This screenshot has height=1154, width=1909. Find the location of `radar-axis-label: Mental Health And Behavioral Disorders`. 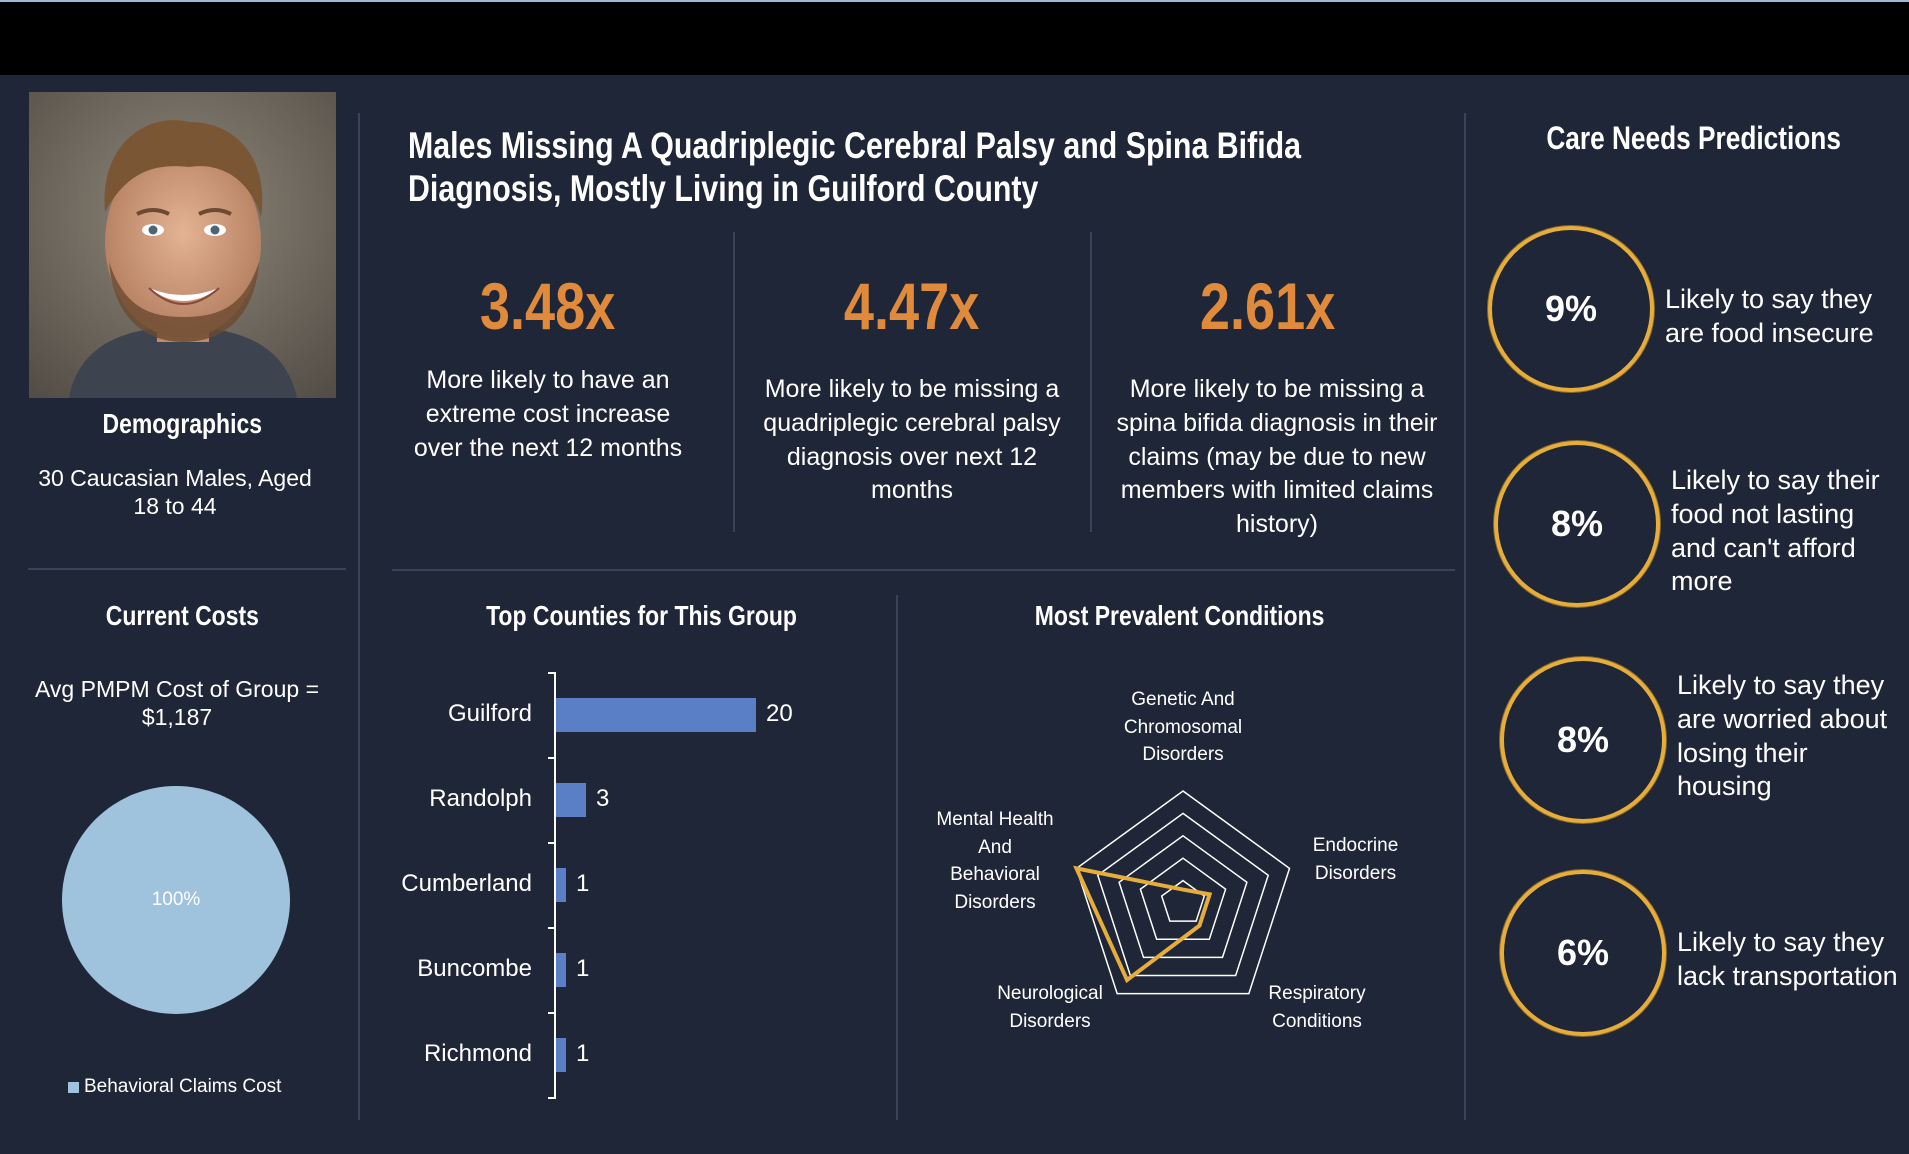

radar-axis-label: Mental Health And Behavioral Disorders is located at coordinates (995, 861).